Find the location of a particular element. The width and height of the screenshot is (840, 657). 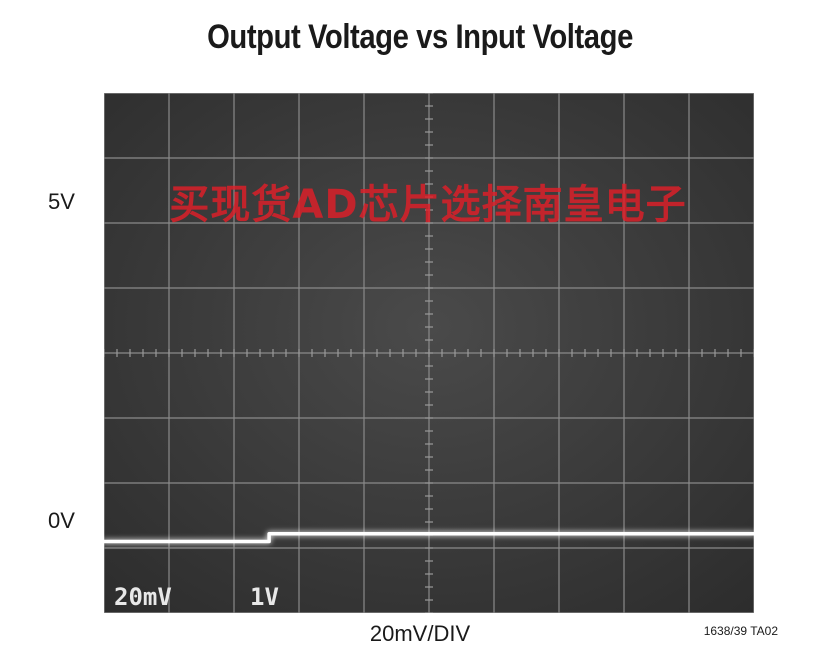

y-marker-0v: 0V is located at coordinates (61, 520).